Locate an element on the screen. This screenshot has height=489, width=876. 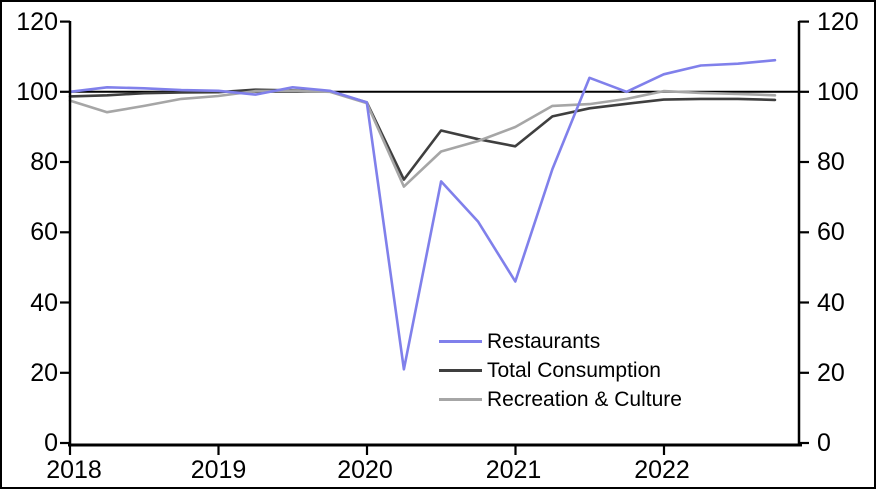
right-axis-ticks is located at coordinates (804, 232).